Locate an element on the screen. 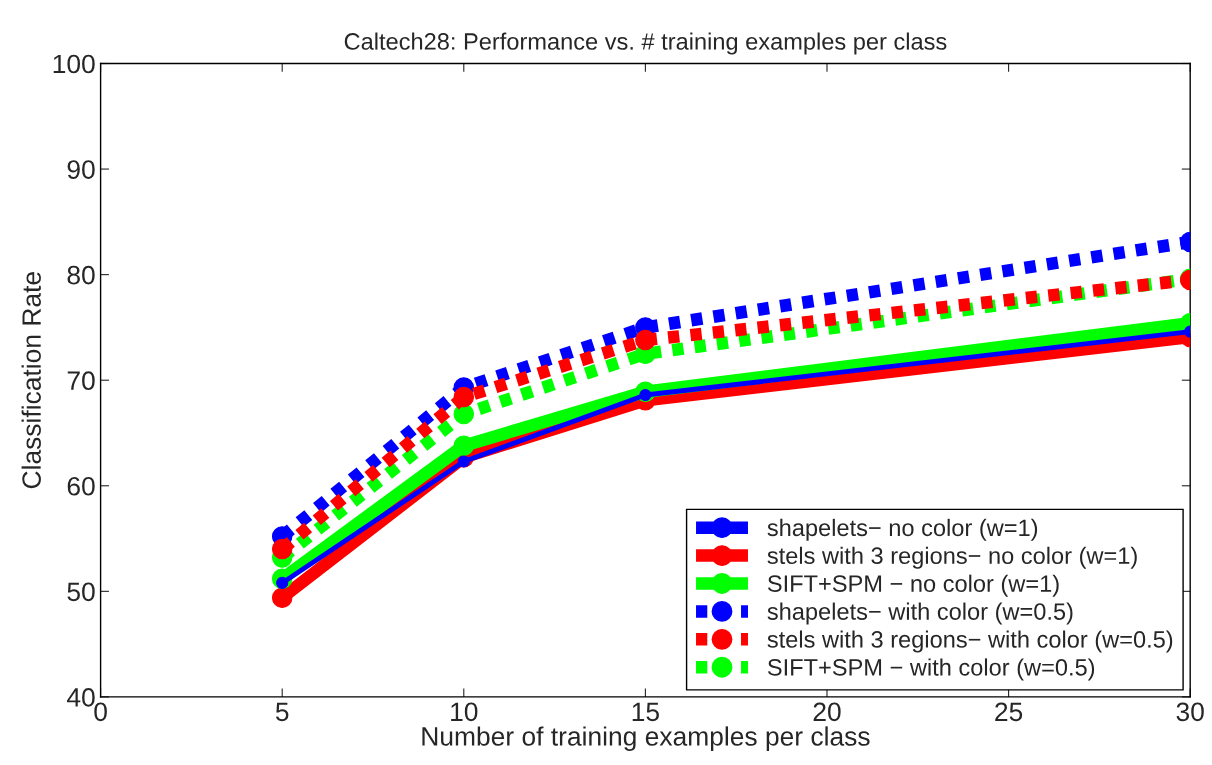 This screenshot has height=765, width=1212. legend-label: stels with 3 regions− no color (w=1) is located at coordinates (952, 557).